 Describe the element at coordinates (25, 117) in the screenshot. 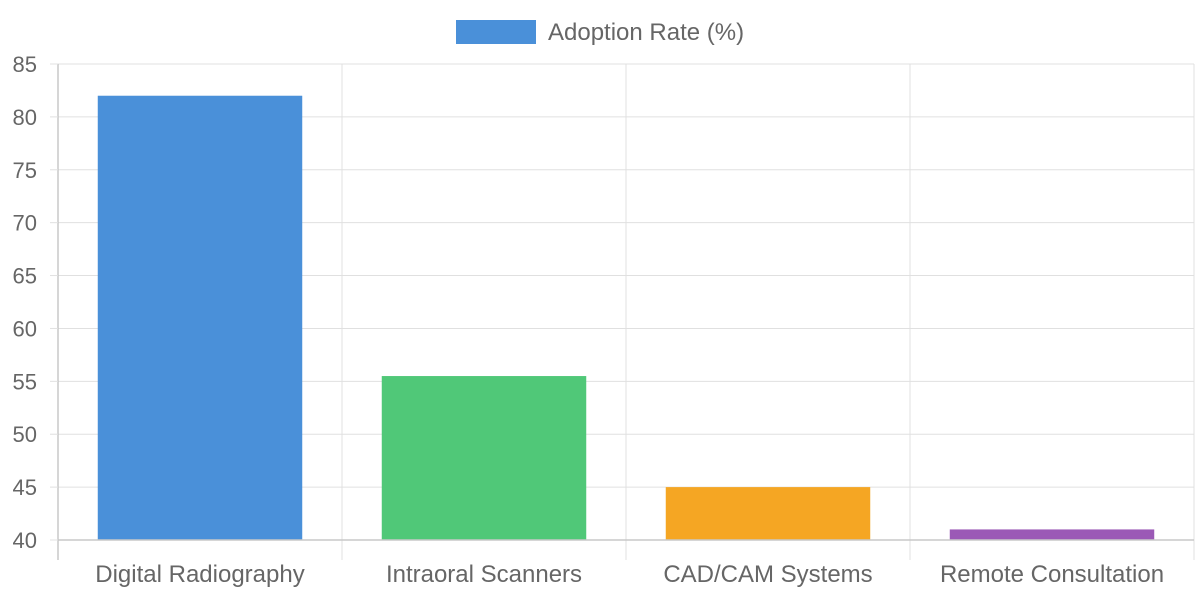

I see `y-tick-label: 80` at that location.